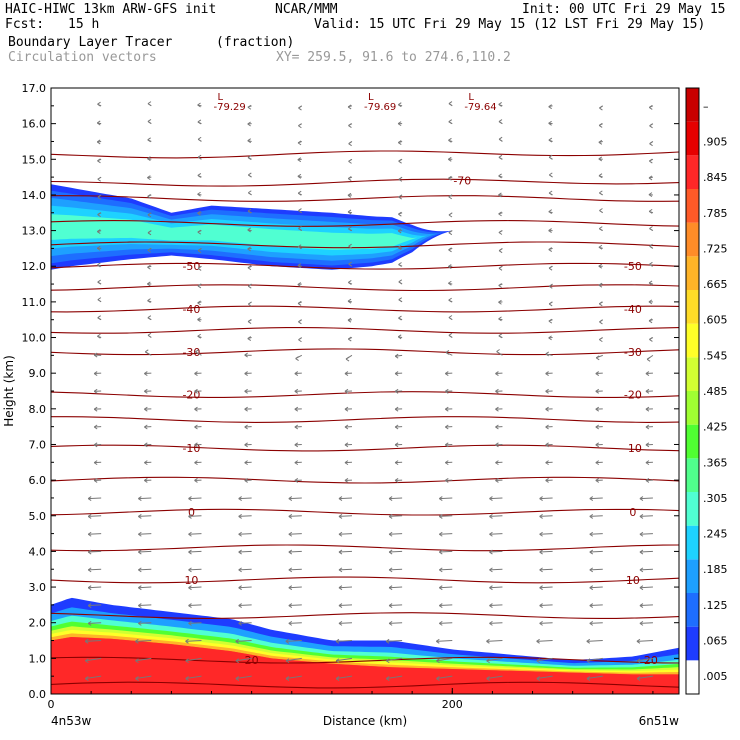  I want to click on isotherm-label-4-1: -20, so click(633, 395).